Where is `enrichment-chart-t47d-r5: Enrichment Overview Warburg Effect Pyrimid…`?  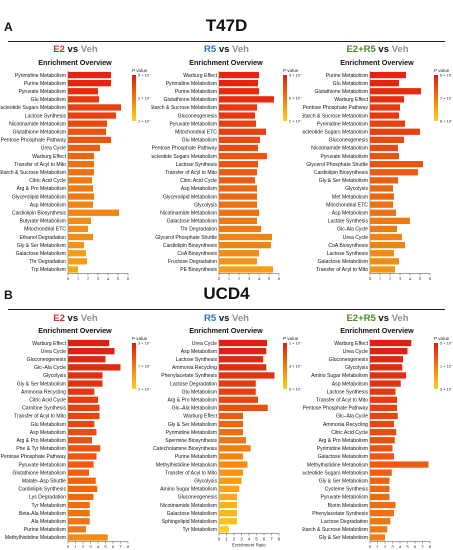
enrichment-chart-t47d-r5: Enrichment Overview Warburg Effect Pyrimid… is located at coordinates (226, 169).